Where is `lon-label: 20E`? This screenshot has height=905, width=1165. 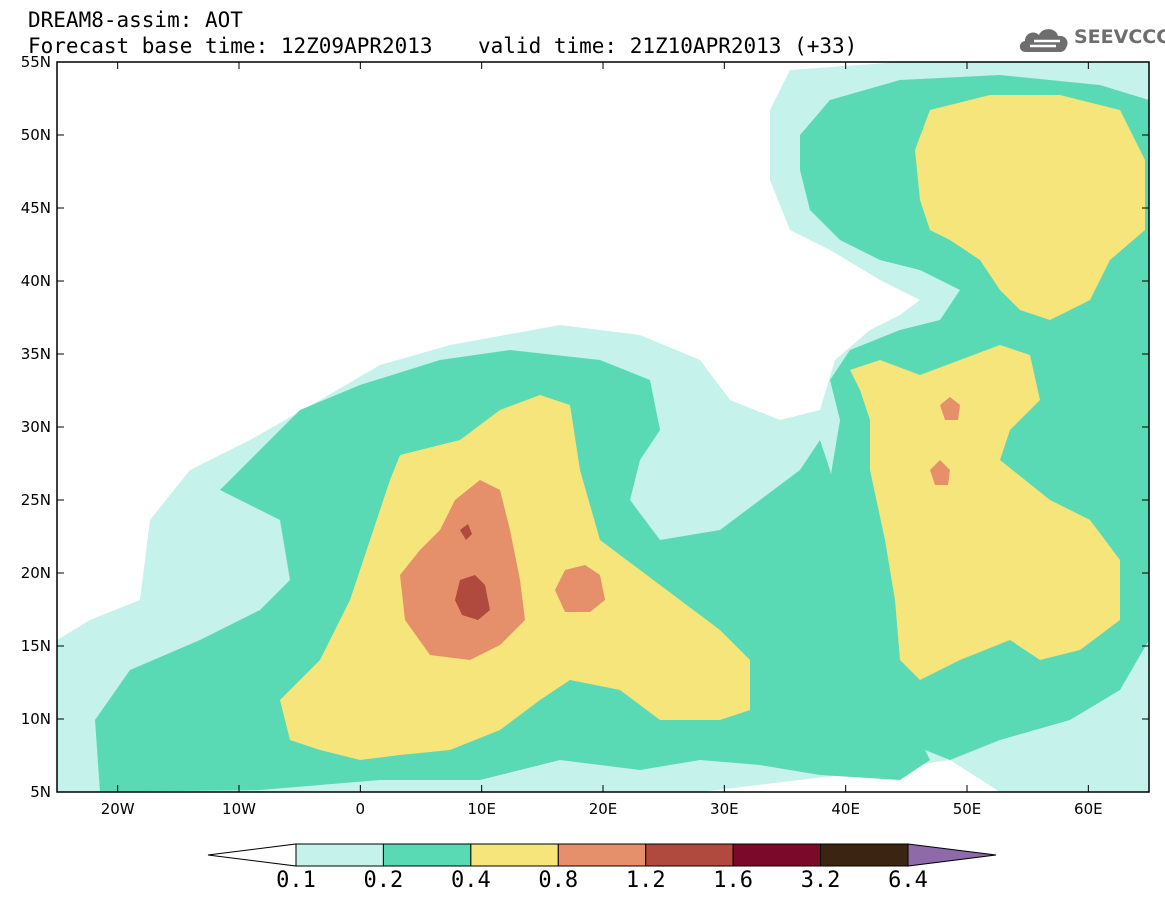
lon-label: 20E is located at coordinates (603, 809).